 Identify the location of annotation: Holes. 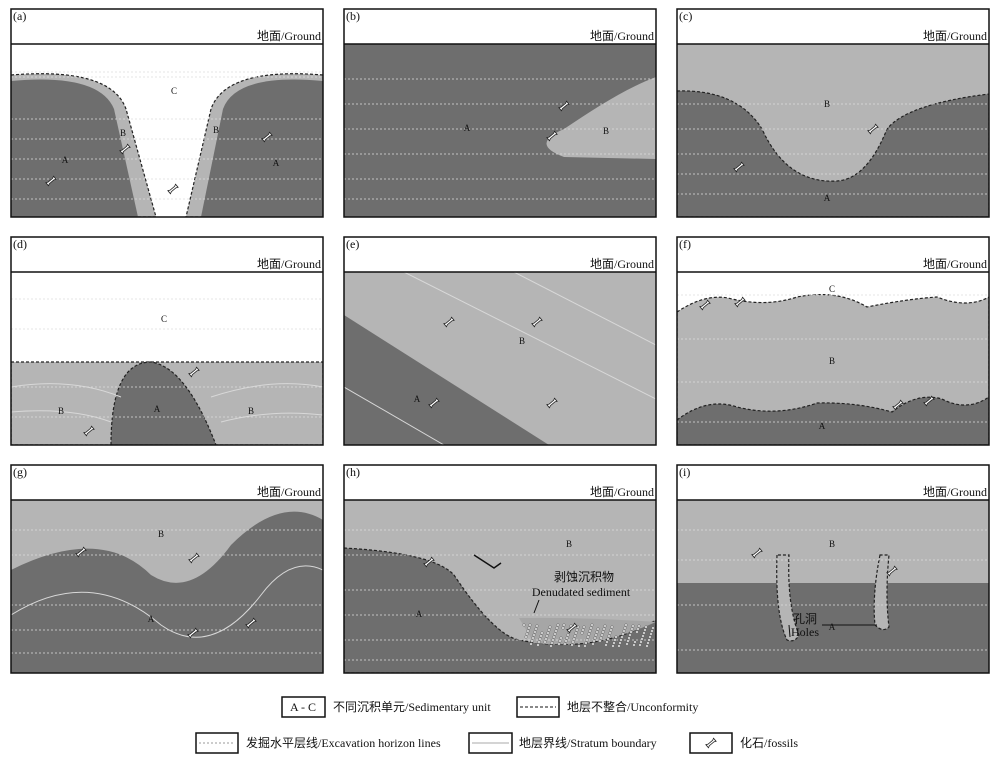
(805, 632).